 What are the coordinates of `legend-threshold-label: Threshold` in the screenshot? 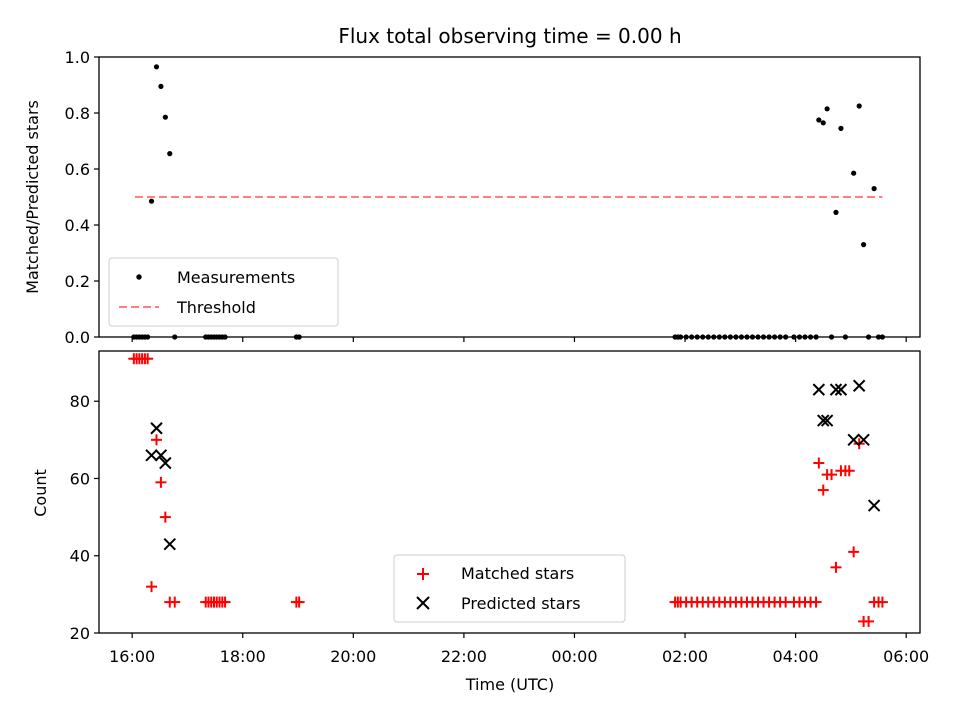 It's located at (216, 307).